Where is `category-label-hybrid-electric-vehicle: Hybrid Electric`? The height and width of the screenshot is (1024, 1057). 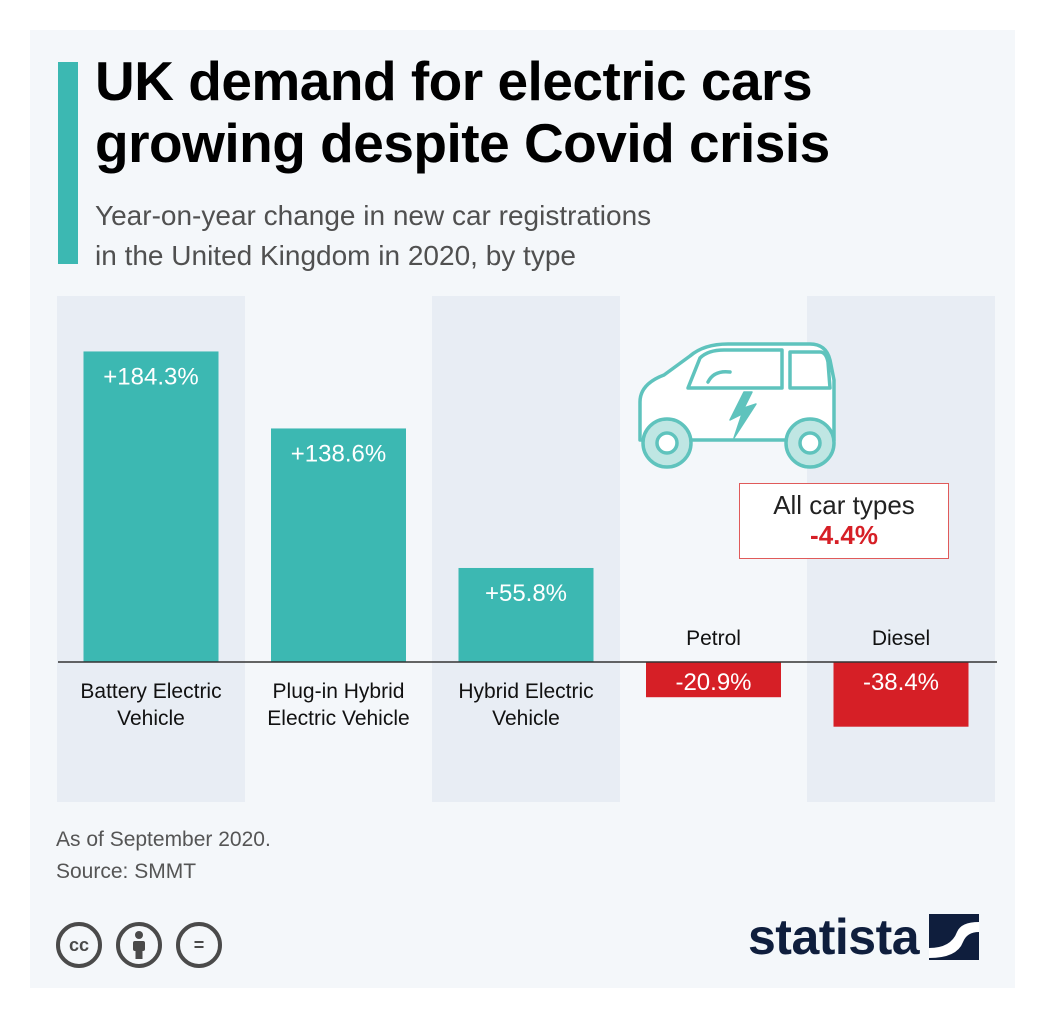
category-label-hybrid-electric-vehicle: Hybrid Electric is located at coordinates (525, 691).